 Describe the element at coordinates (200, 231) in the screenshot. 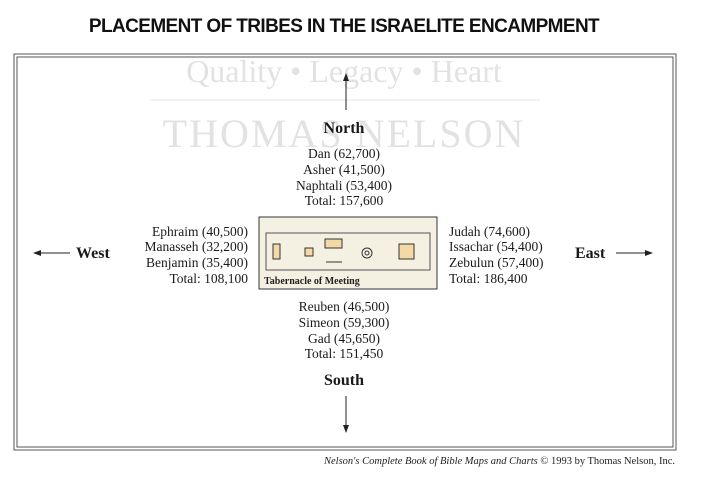

I see `tribe: Ephraim (40,500)` at that location.